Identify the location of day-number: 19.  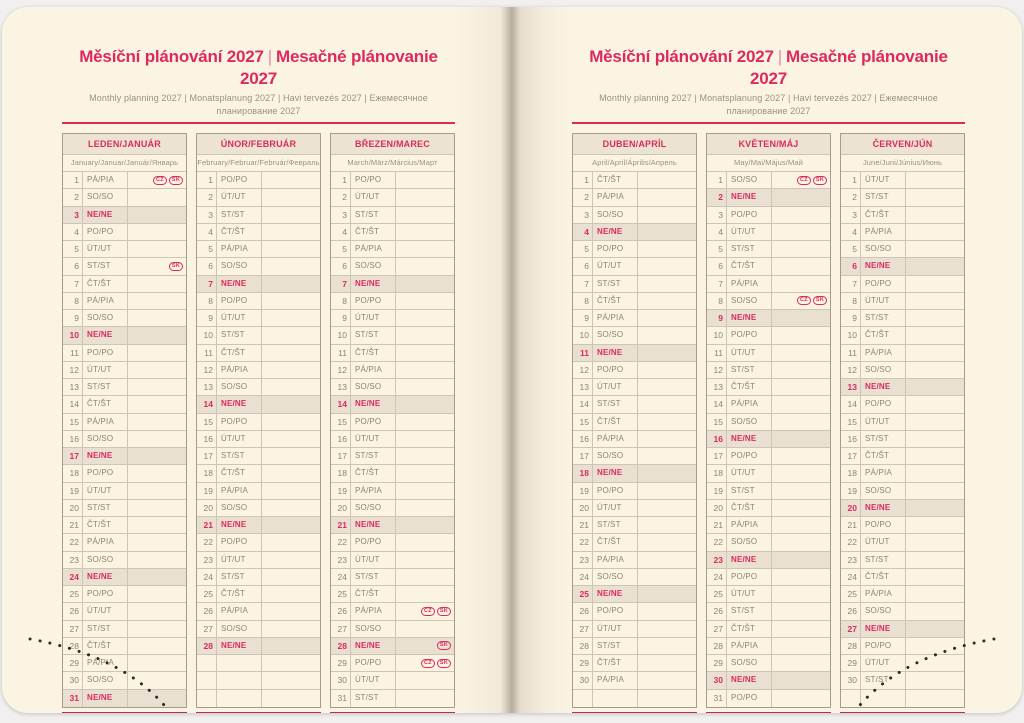
(583, 490).